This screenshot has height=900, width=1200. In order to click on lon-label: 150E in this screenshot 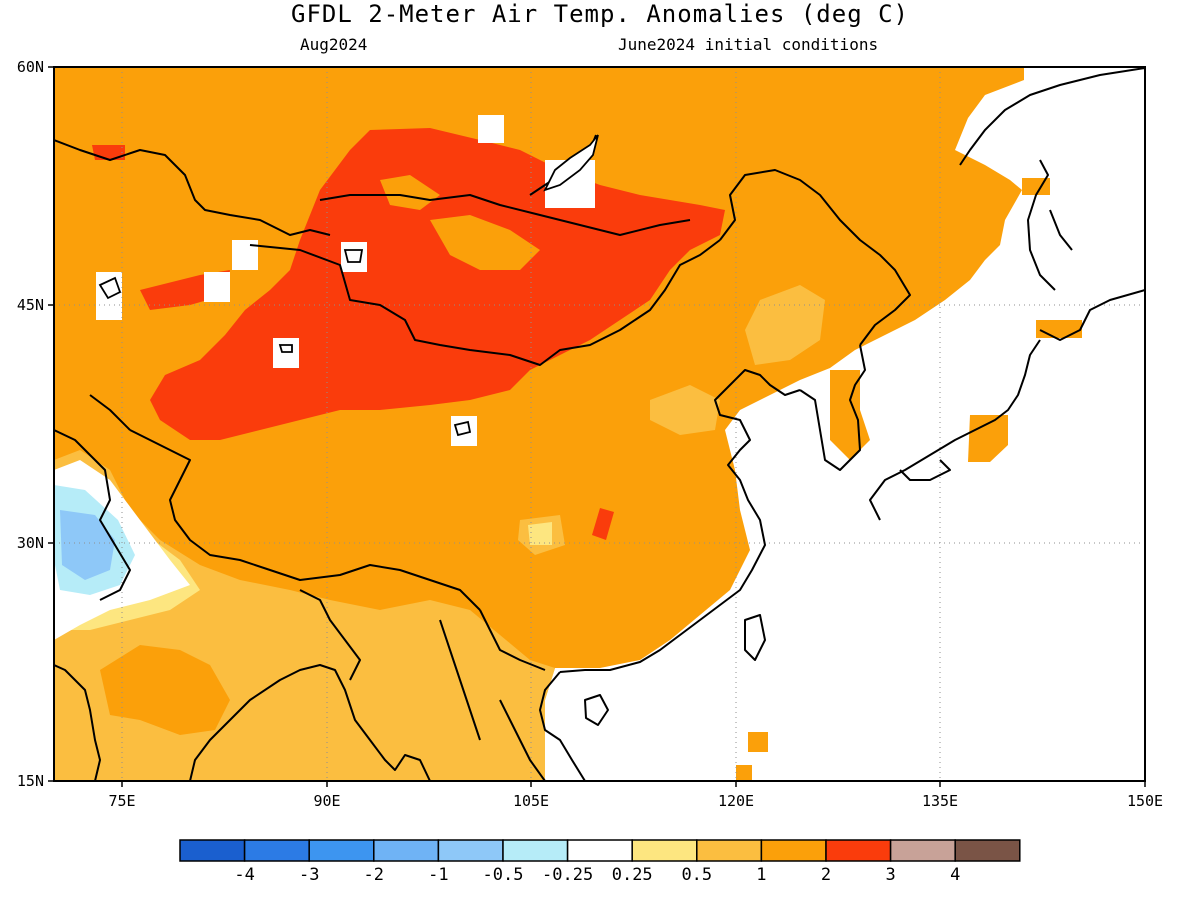, I will do `click(1145, 801)`.